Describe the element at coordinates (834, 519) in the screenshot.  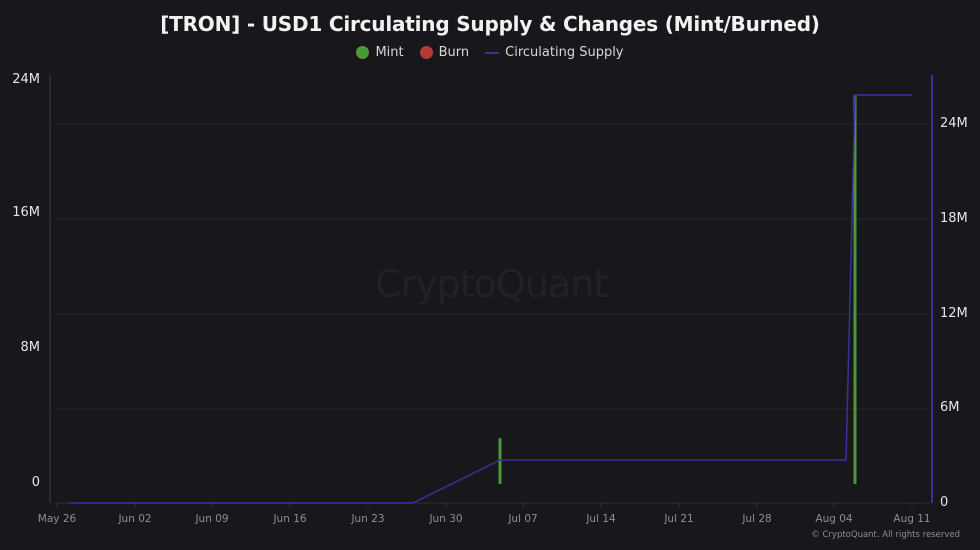
I see `x-tick-label: Aug 04` at that location.